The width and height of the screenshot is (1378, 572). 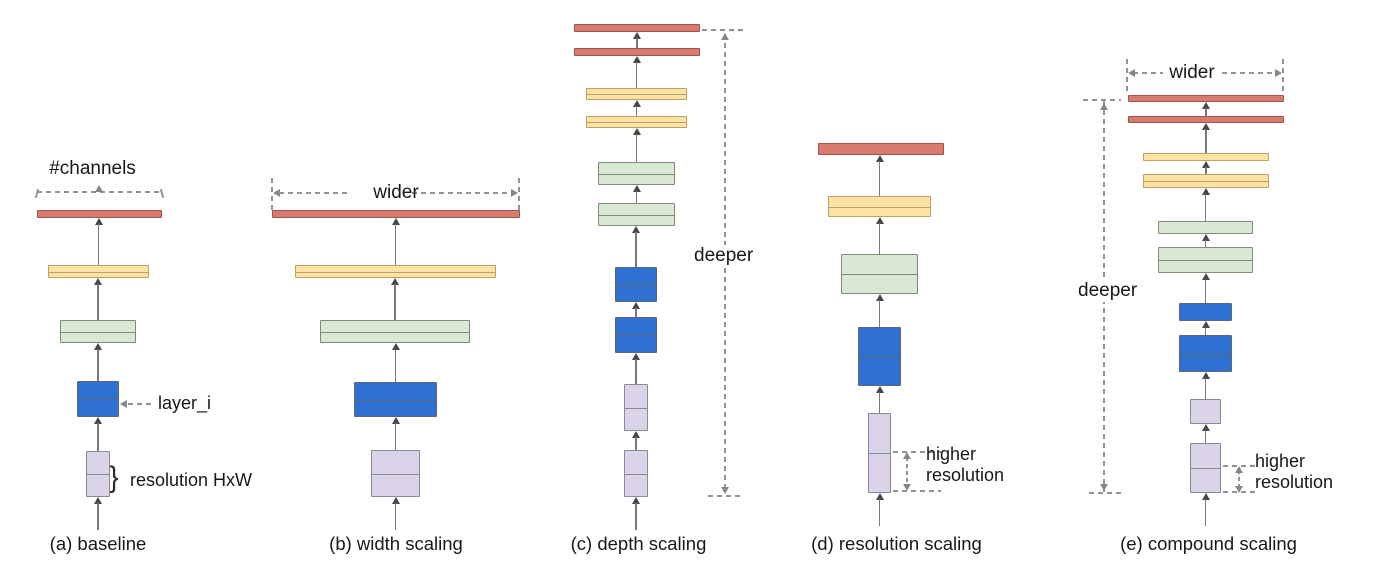 What do you see at coordinates (276, 193) in the screenshot?
I see `wider-left-arrow-icon` at bounding box center [276, 193].